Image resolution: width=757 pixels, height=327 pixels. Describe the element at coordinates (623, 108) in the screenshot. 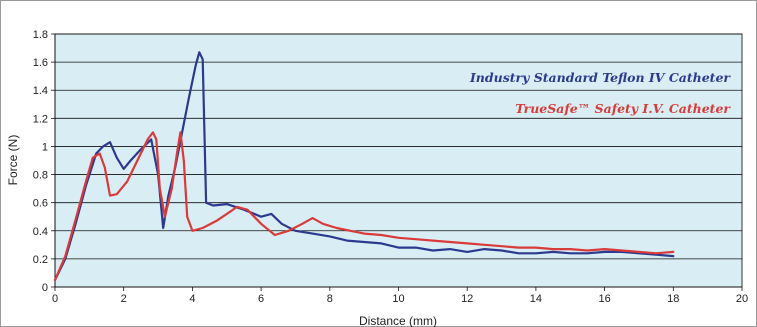

I see `legend-entry-truesafe: TrueSafe™ Safety I.V. Catheter` at that location.